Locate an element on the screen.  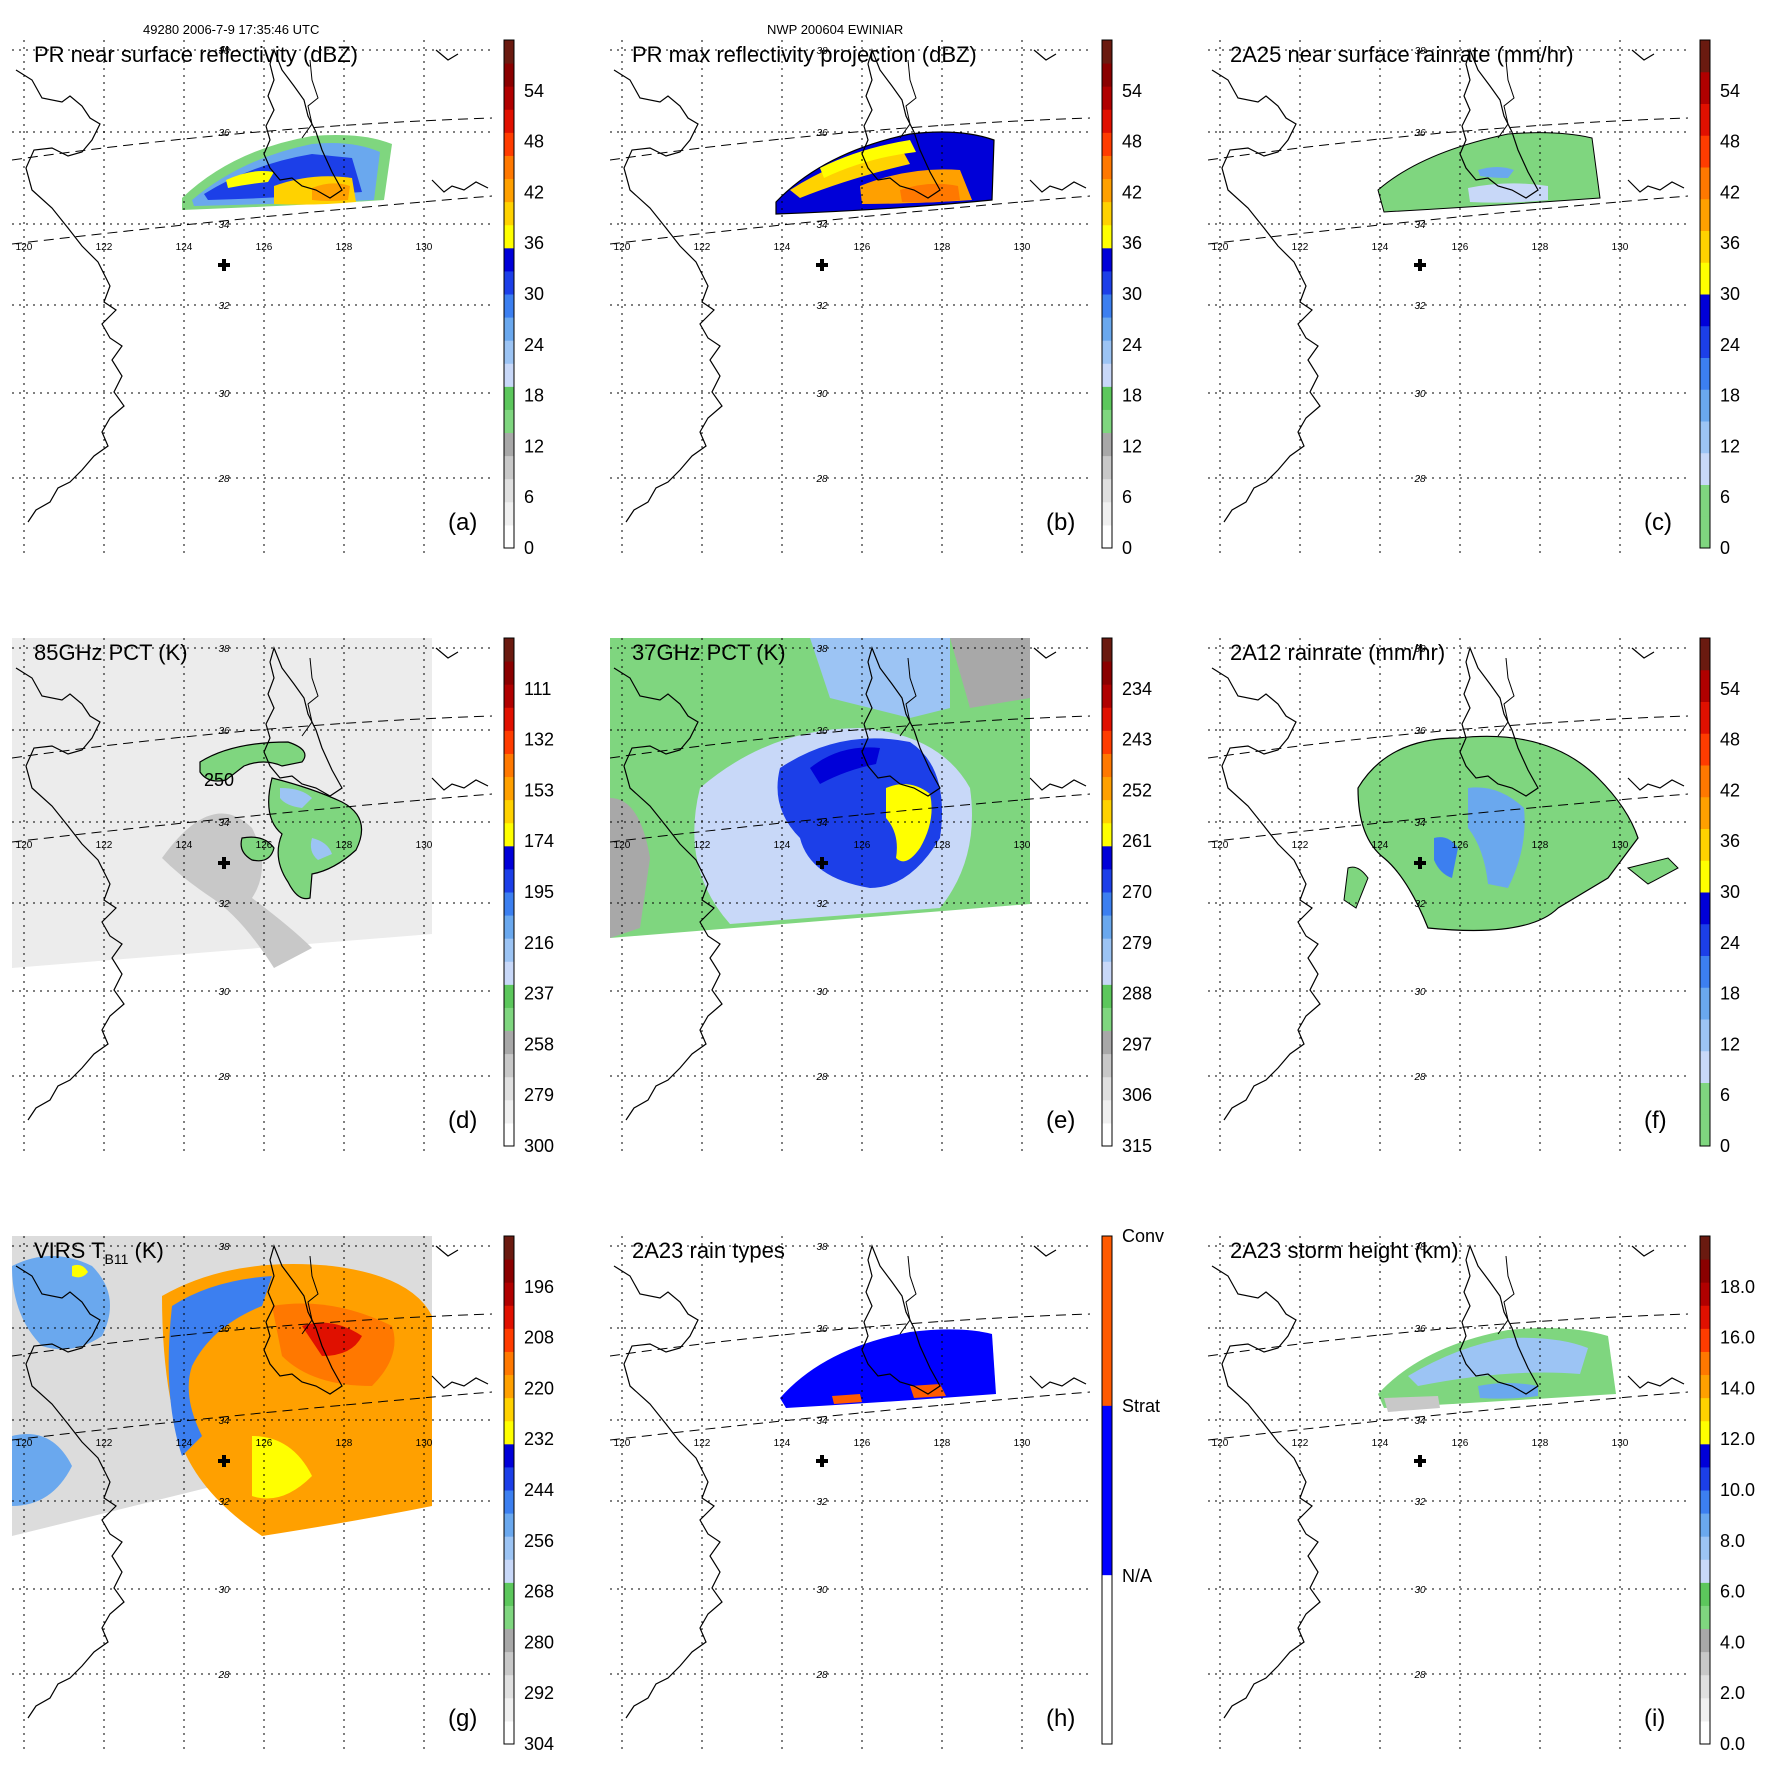
latitude-label: 30 is located at coordinates (1420, 1590).